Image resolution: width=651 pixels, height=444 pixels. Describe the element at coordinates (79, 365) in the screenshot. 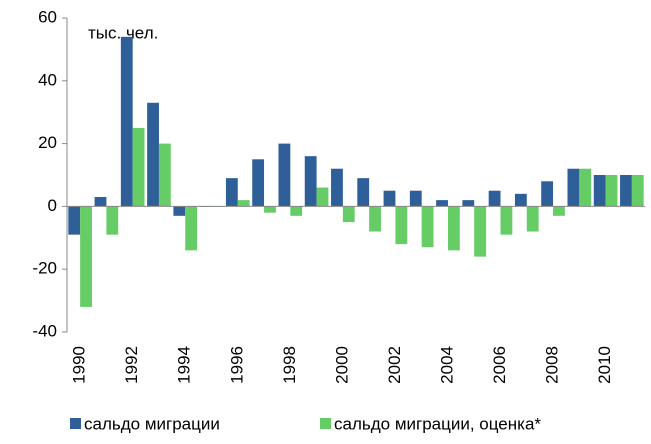

I see `x-tick-label: 1990` at that location.